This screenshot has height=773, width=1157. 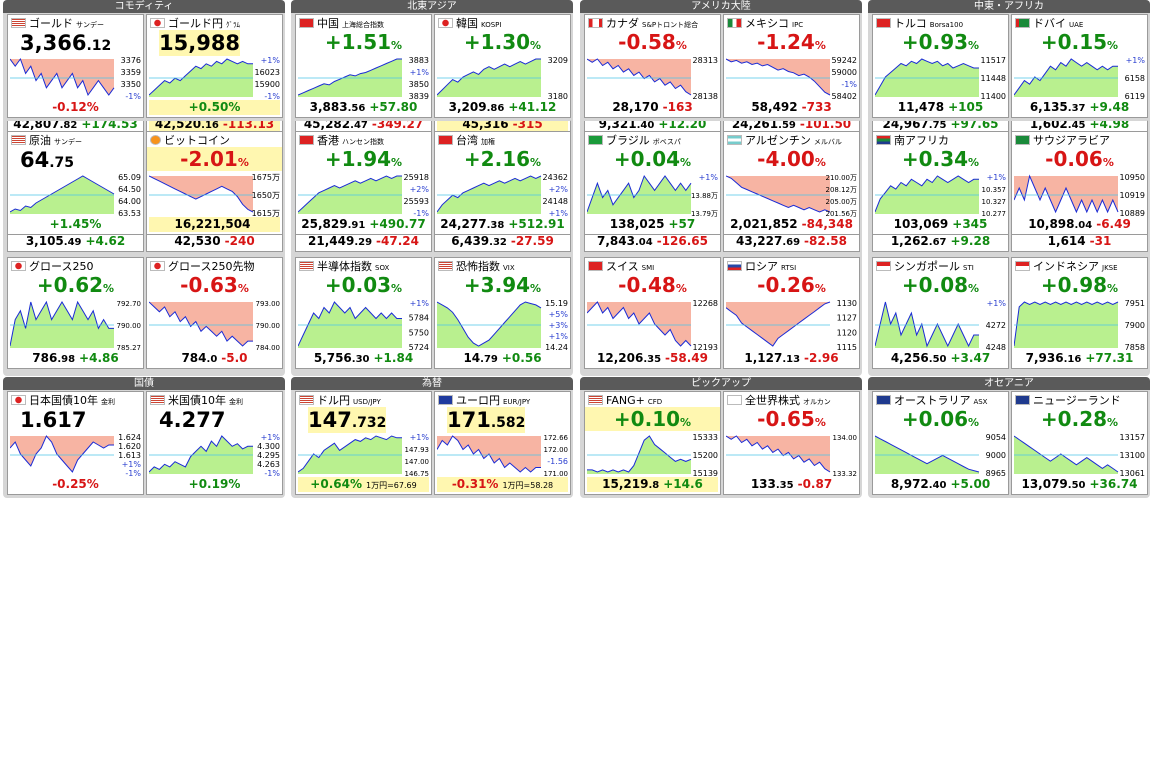 I want to click on axis-label: 5724, so click(x=419, y=347).